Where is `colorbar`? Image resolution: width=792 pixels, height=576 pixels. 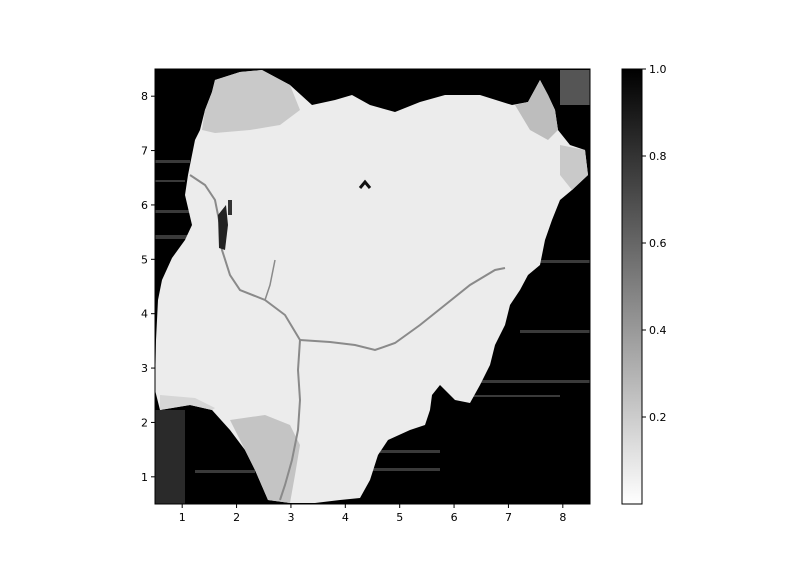 colorbar is located at coordinates (632, 286).